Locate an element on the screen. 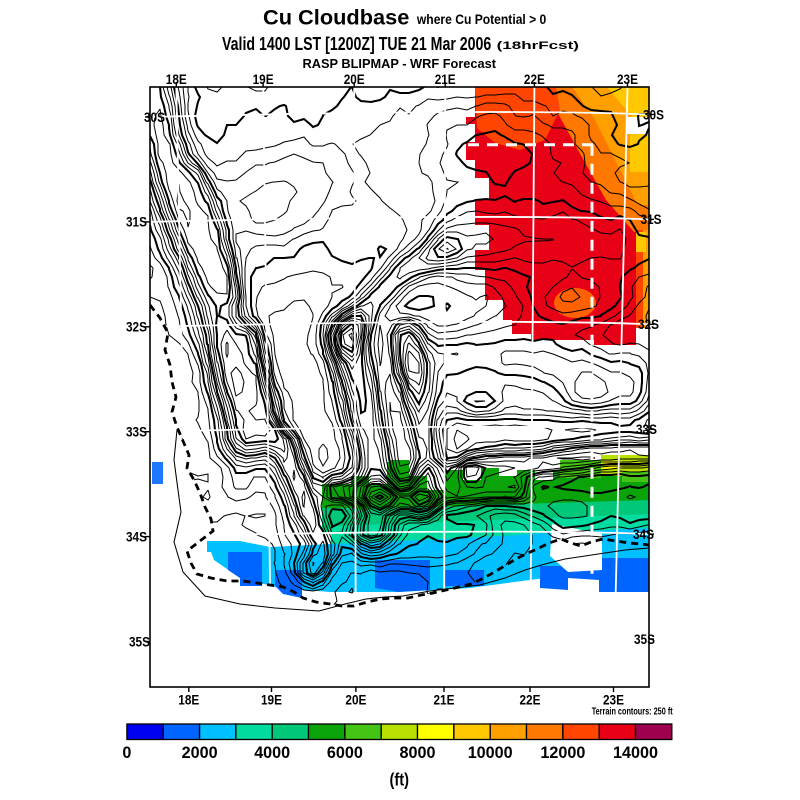 The height and width of the screenshot is (800, 800). svg-text: (18hrFcst) is located at coordinates (538, 46).